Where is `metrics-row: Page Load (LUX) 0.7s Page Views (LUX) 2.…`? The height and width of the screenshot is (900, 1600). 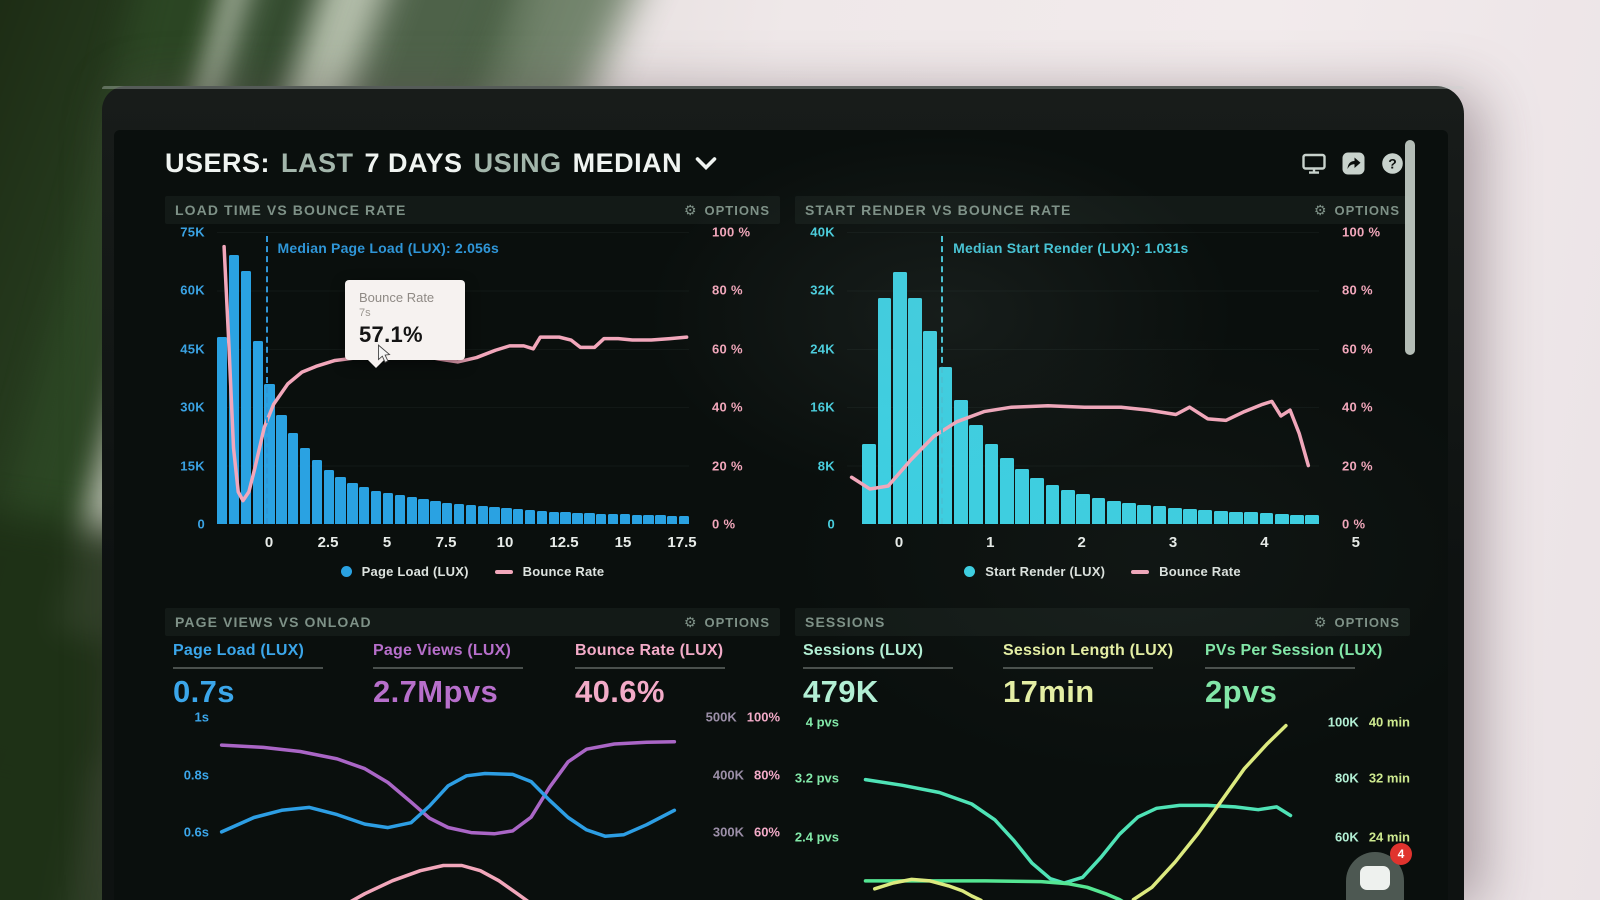 metrics-row: Page Load (LUX) 0.7s Page Views (LUX) 2.… is located at coordinates (472, 676).